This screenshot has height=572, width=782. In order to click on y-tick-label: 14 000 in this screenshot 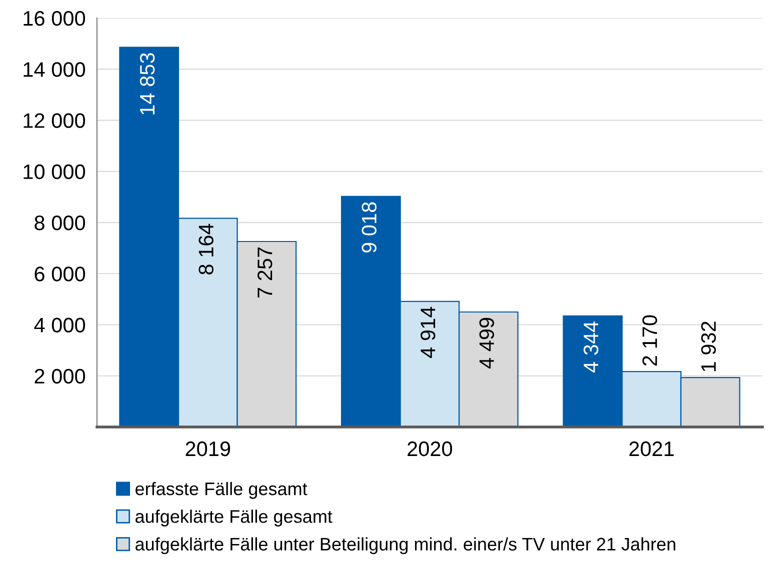, I will do `click(55, 69)`.